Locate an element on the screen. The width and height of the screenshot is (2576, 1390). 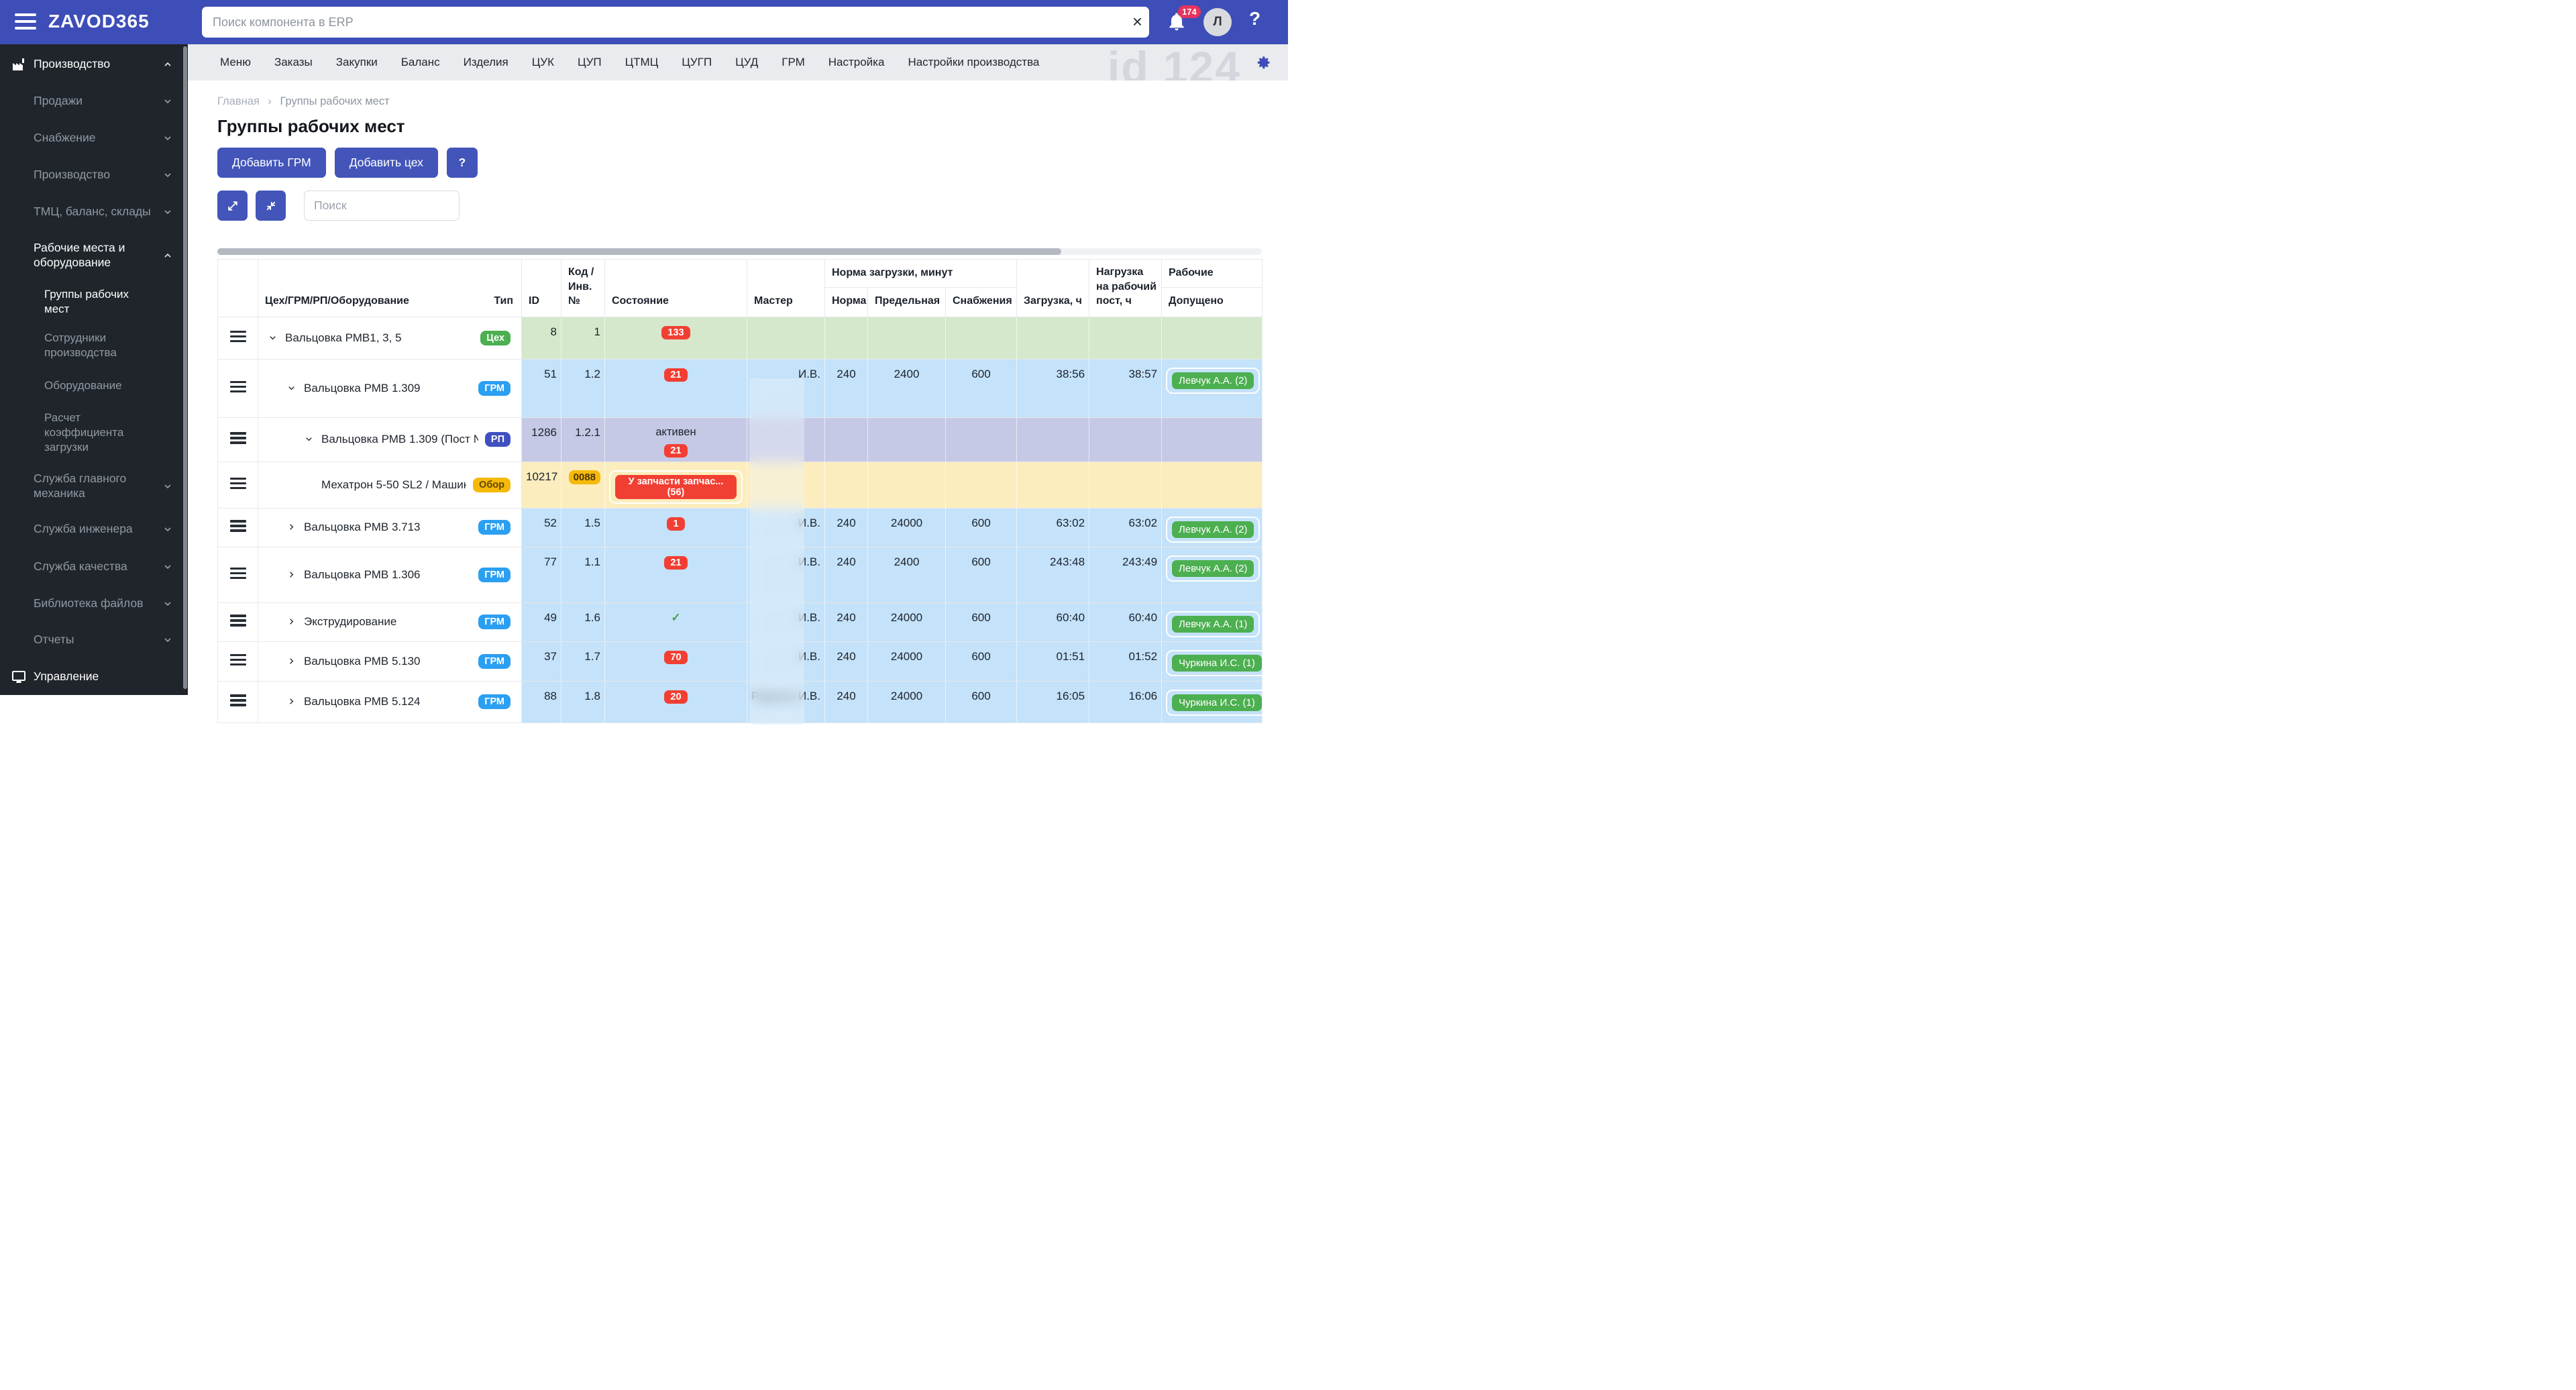
row-code: 1.5 is located at coordinates (583, 527).